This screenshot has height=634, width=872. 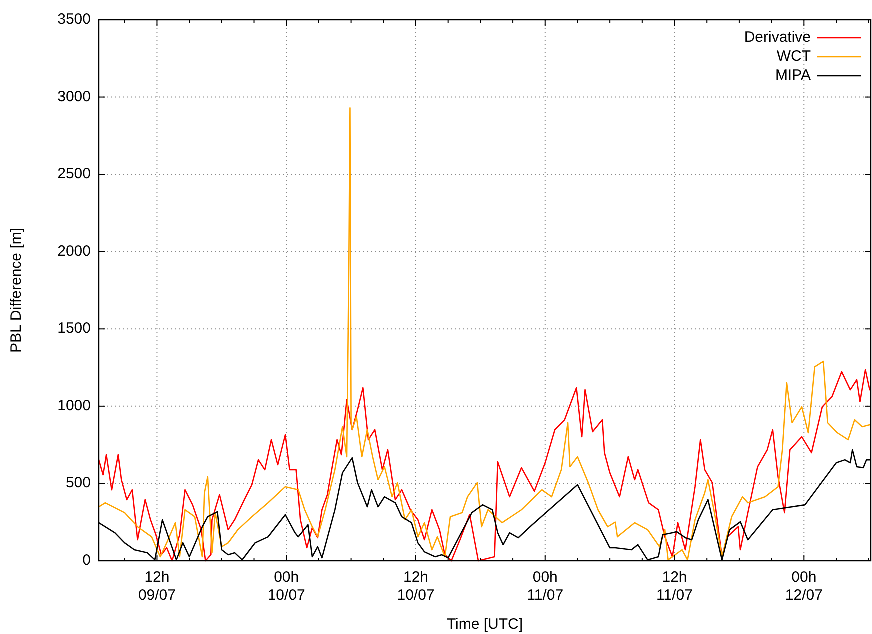 I want to click on y-tick-label: 2000, so click(x=74, y=251).